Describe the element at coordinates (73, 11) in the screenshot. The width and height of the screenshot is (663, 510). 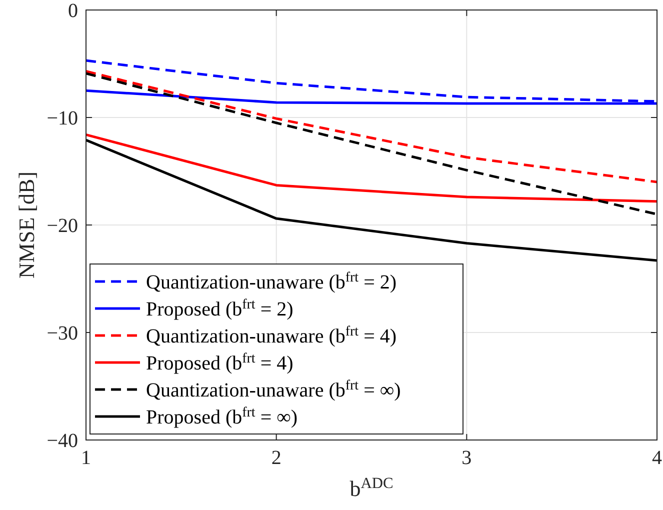
I see `y-tick-label: 0` at that location.